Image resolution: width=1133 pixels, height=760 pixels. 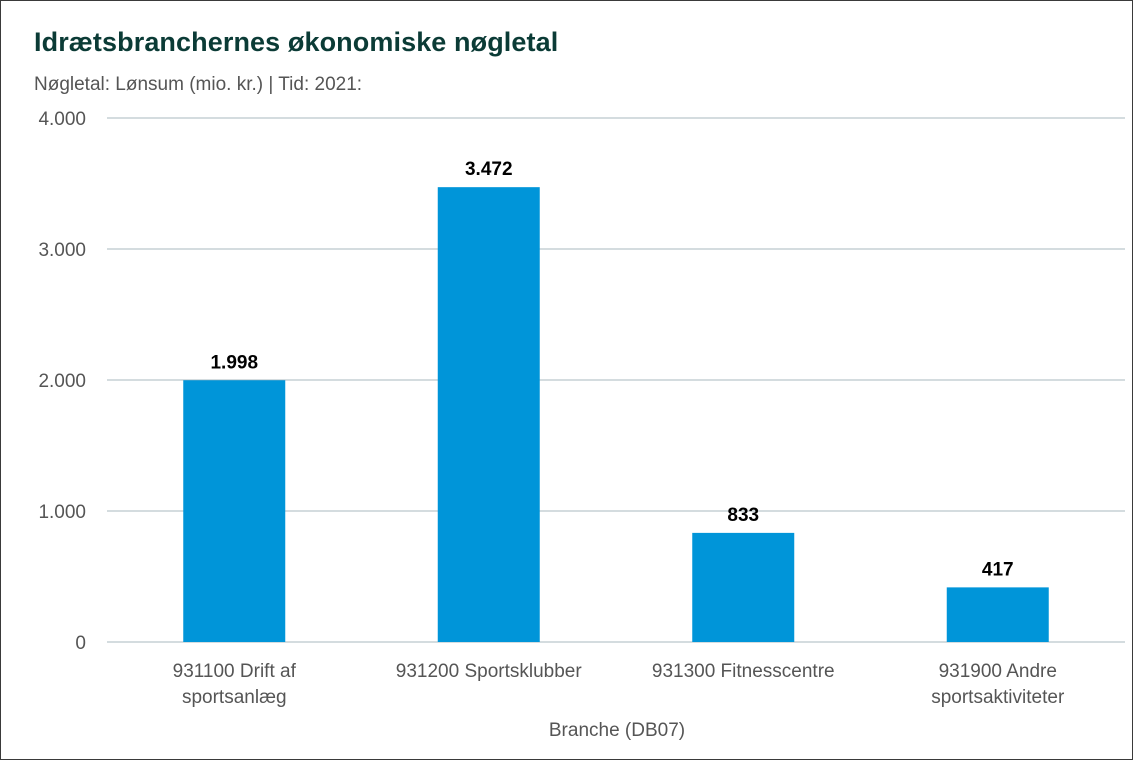 I want to click on x-tick-label: 931200 Sportsklubber, so click(x=489, y=671).